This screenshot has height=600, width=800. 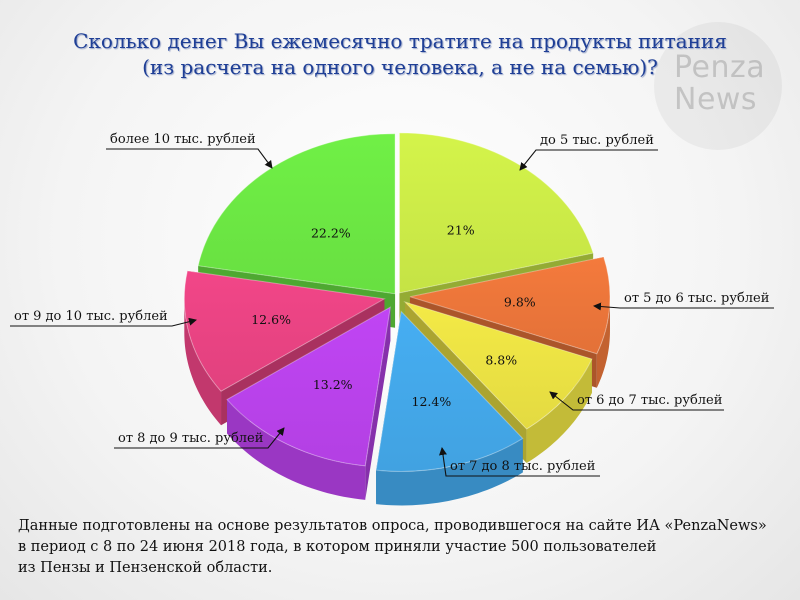 I want to click on footnote-line-3: из Пензы и Пензенской области., so click(x=145, y=568).